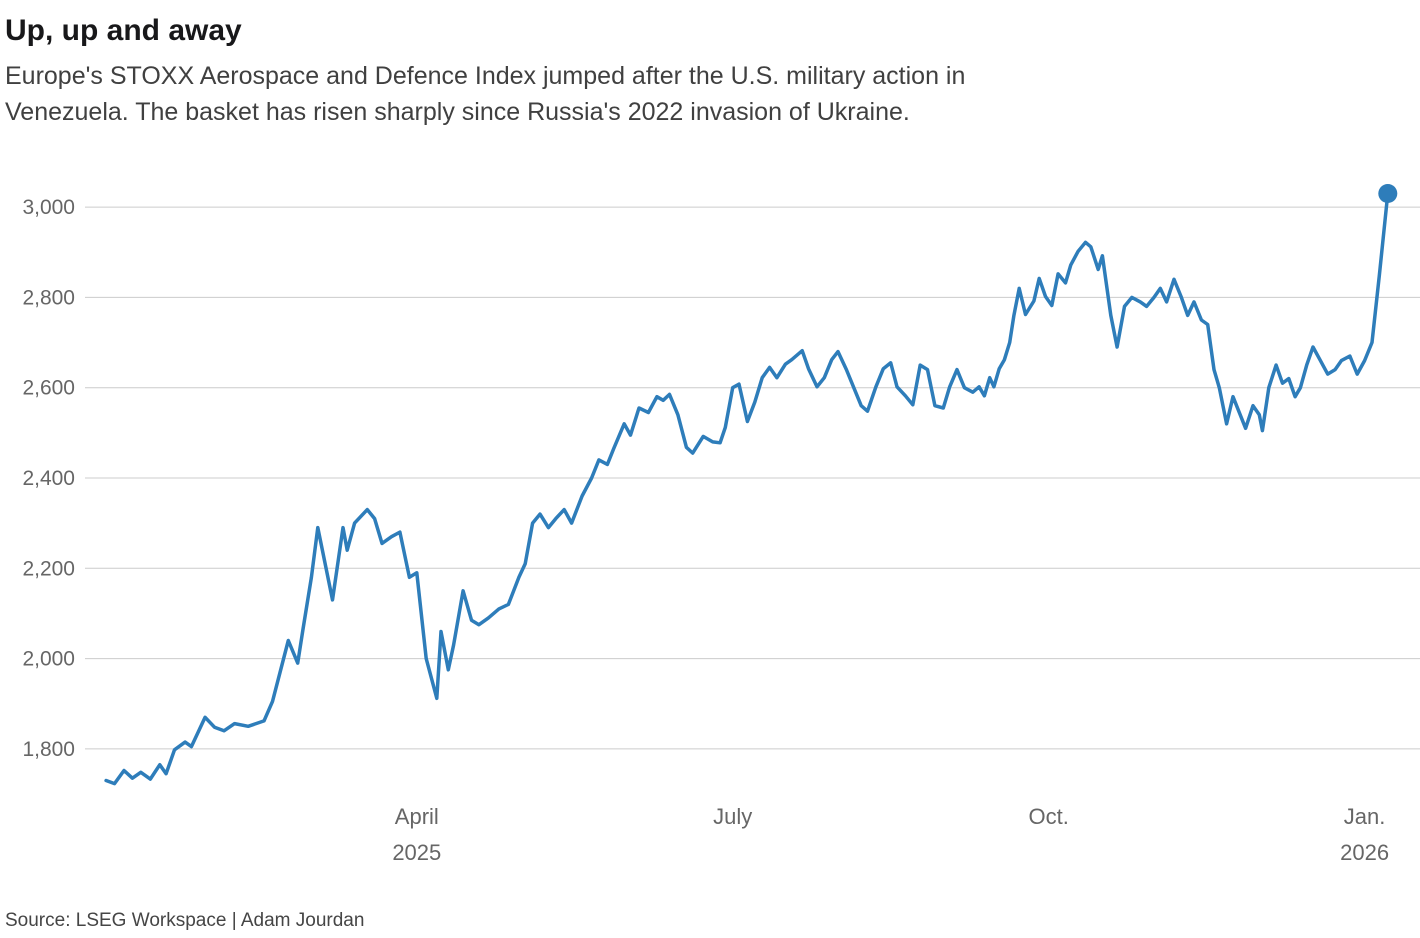 This screenshot has height=938, width=1420. Describe the element at coordinates (1049, 816) in the screenshot. I see `x-axis-label: Oct.` at that location.